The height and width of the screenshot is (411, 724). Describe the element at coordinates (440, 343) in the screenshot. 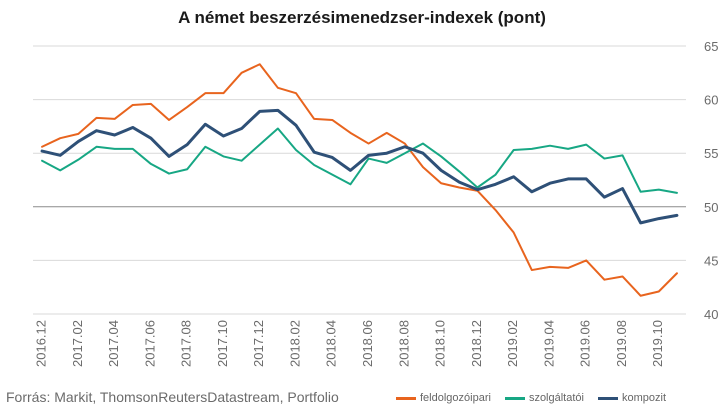

I see `x-tick-label: 2018.10` at that location.